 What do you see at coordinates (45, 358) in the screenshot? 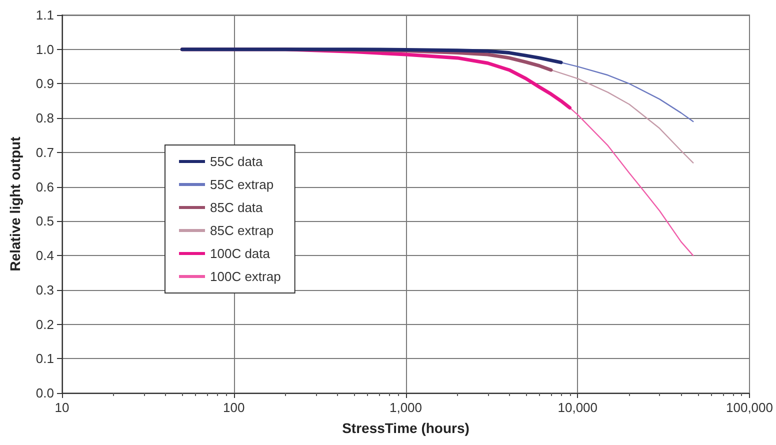
I see `y-tick-label: 0.1` at bounding box center [45, 358].